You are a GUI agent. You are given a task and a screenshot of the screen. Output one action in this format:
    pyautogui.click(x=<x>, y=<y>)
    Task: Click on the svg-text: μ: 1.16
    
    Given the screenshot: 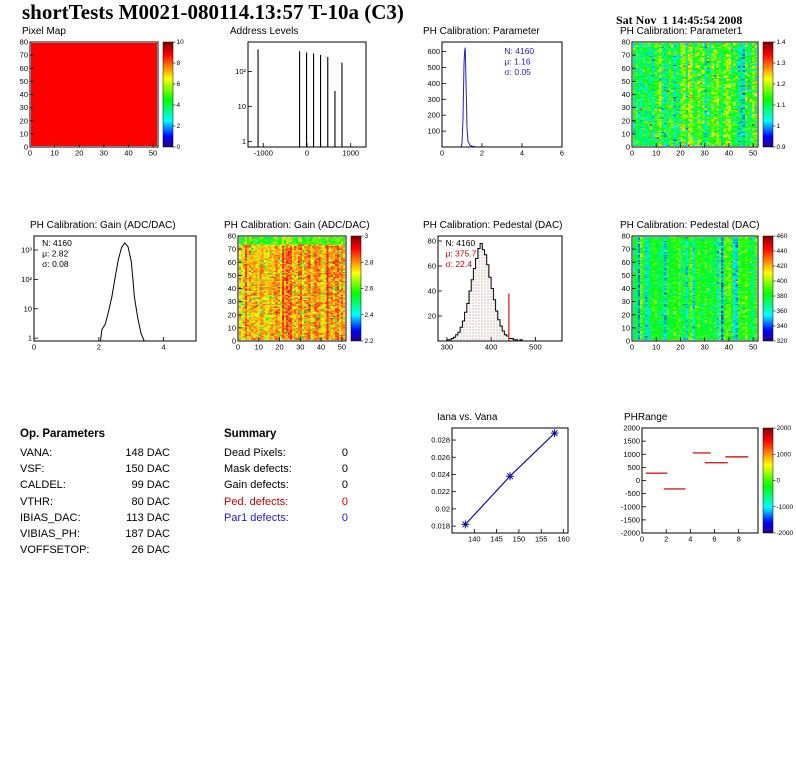 What is the action you would take?
    pyautogui.click(x=517, y=62)
    